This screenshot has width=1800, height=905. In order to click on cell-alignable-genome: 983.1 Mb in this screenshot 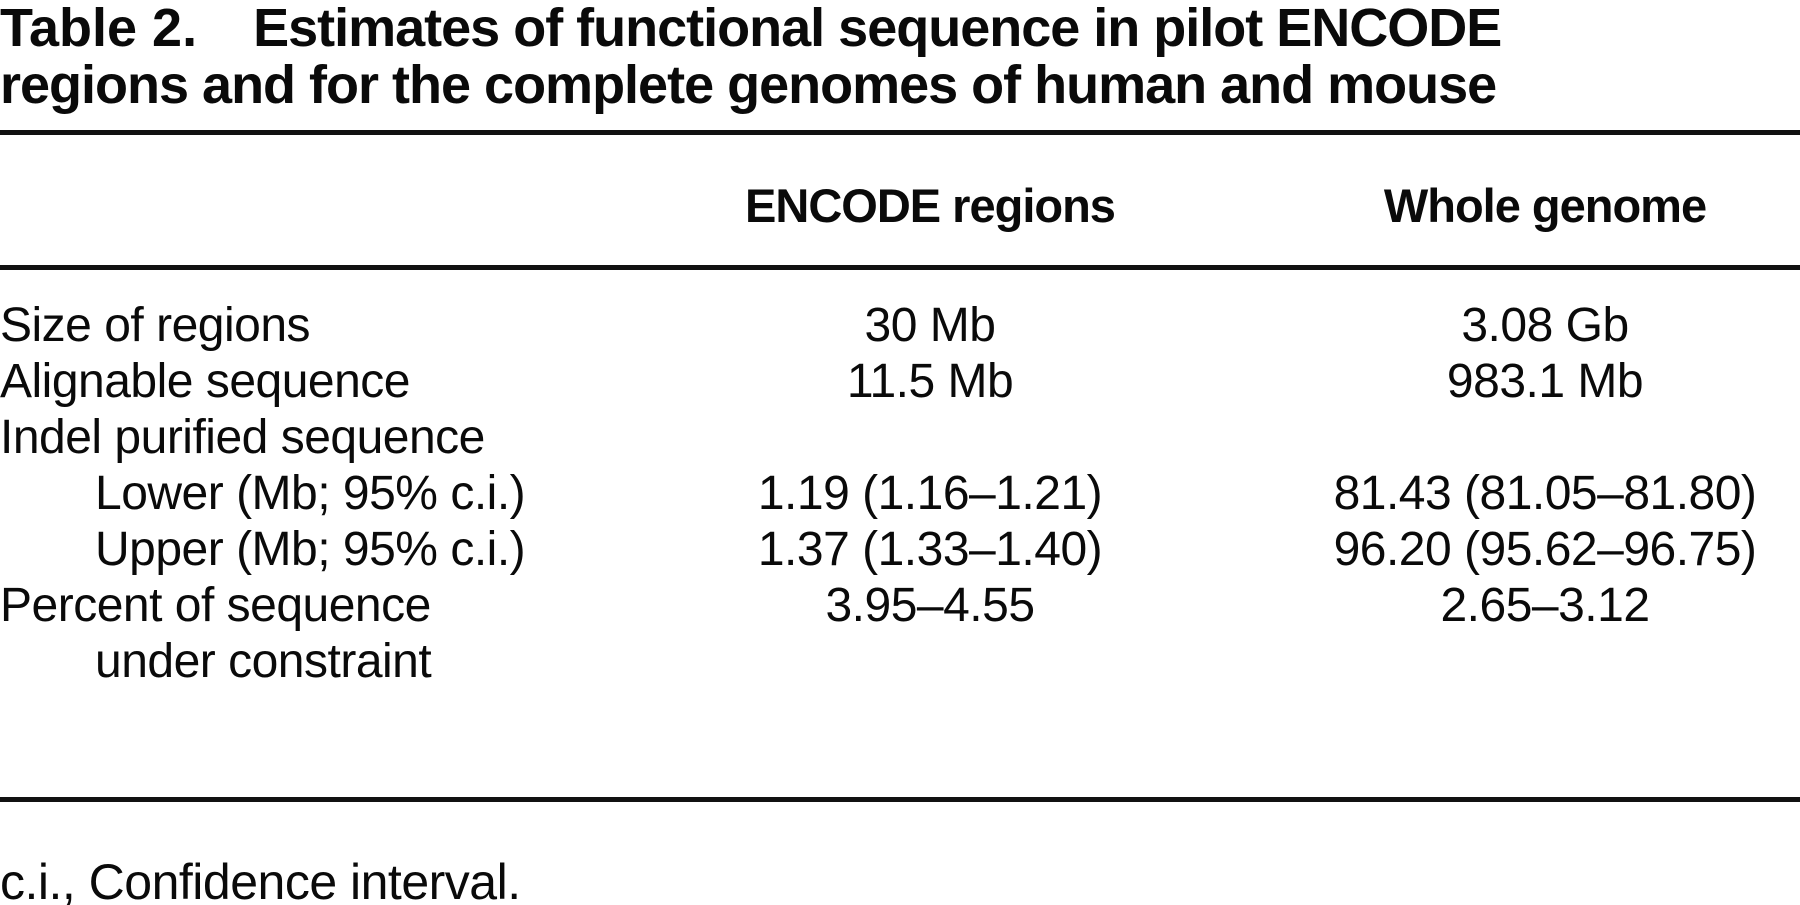, I will do `click(1545, 381)`.